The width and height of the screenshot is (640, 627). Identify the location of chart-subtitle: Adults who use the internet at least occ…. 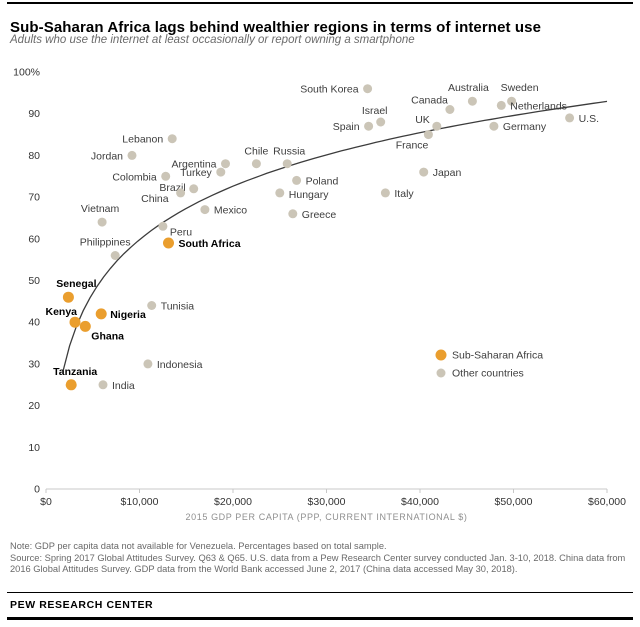
(212, 40).